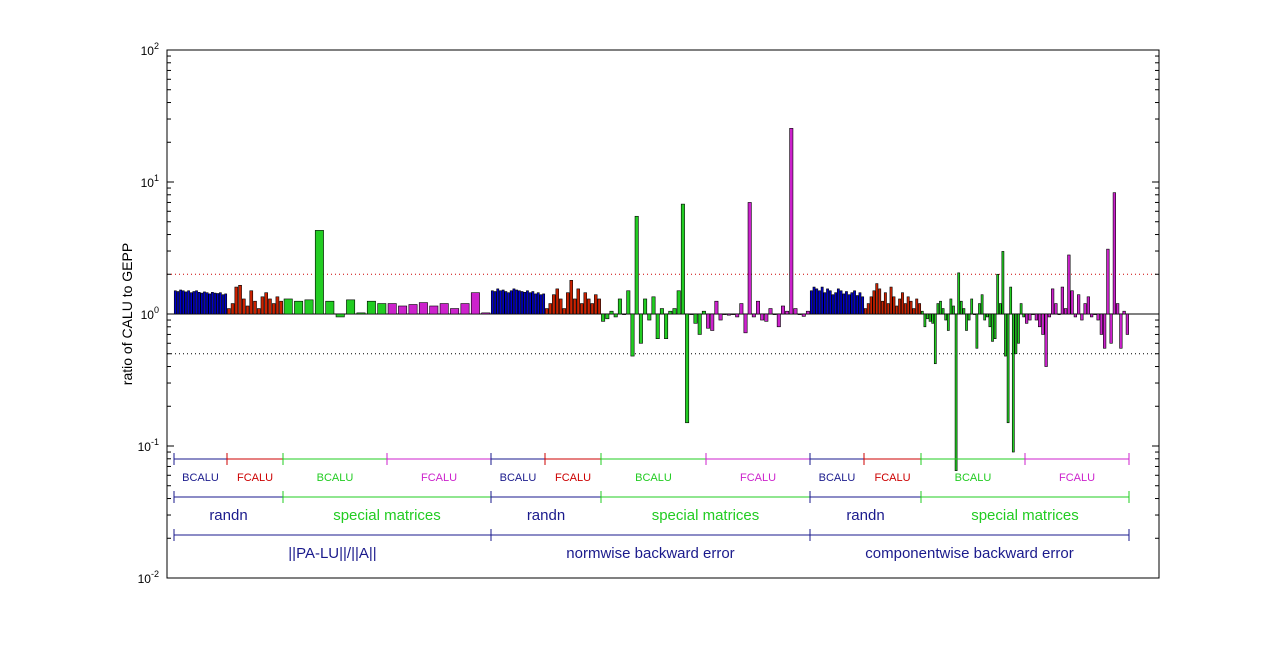  Describe the element at coordinates (969, 553) in the screenshot. I see `bracket-label: componentwise backward error` at that location.